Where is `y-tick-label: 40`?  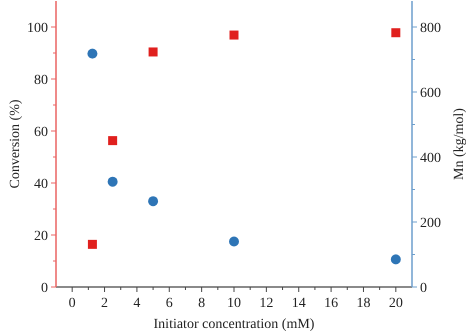
y-tick-label: 40 is located at coordinates (41, 184).